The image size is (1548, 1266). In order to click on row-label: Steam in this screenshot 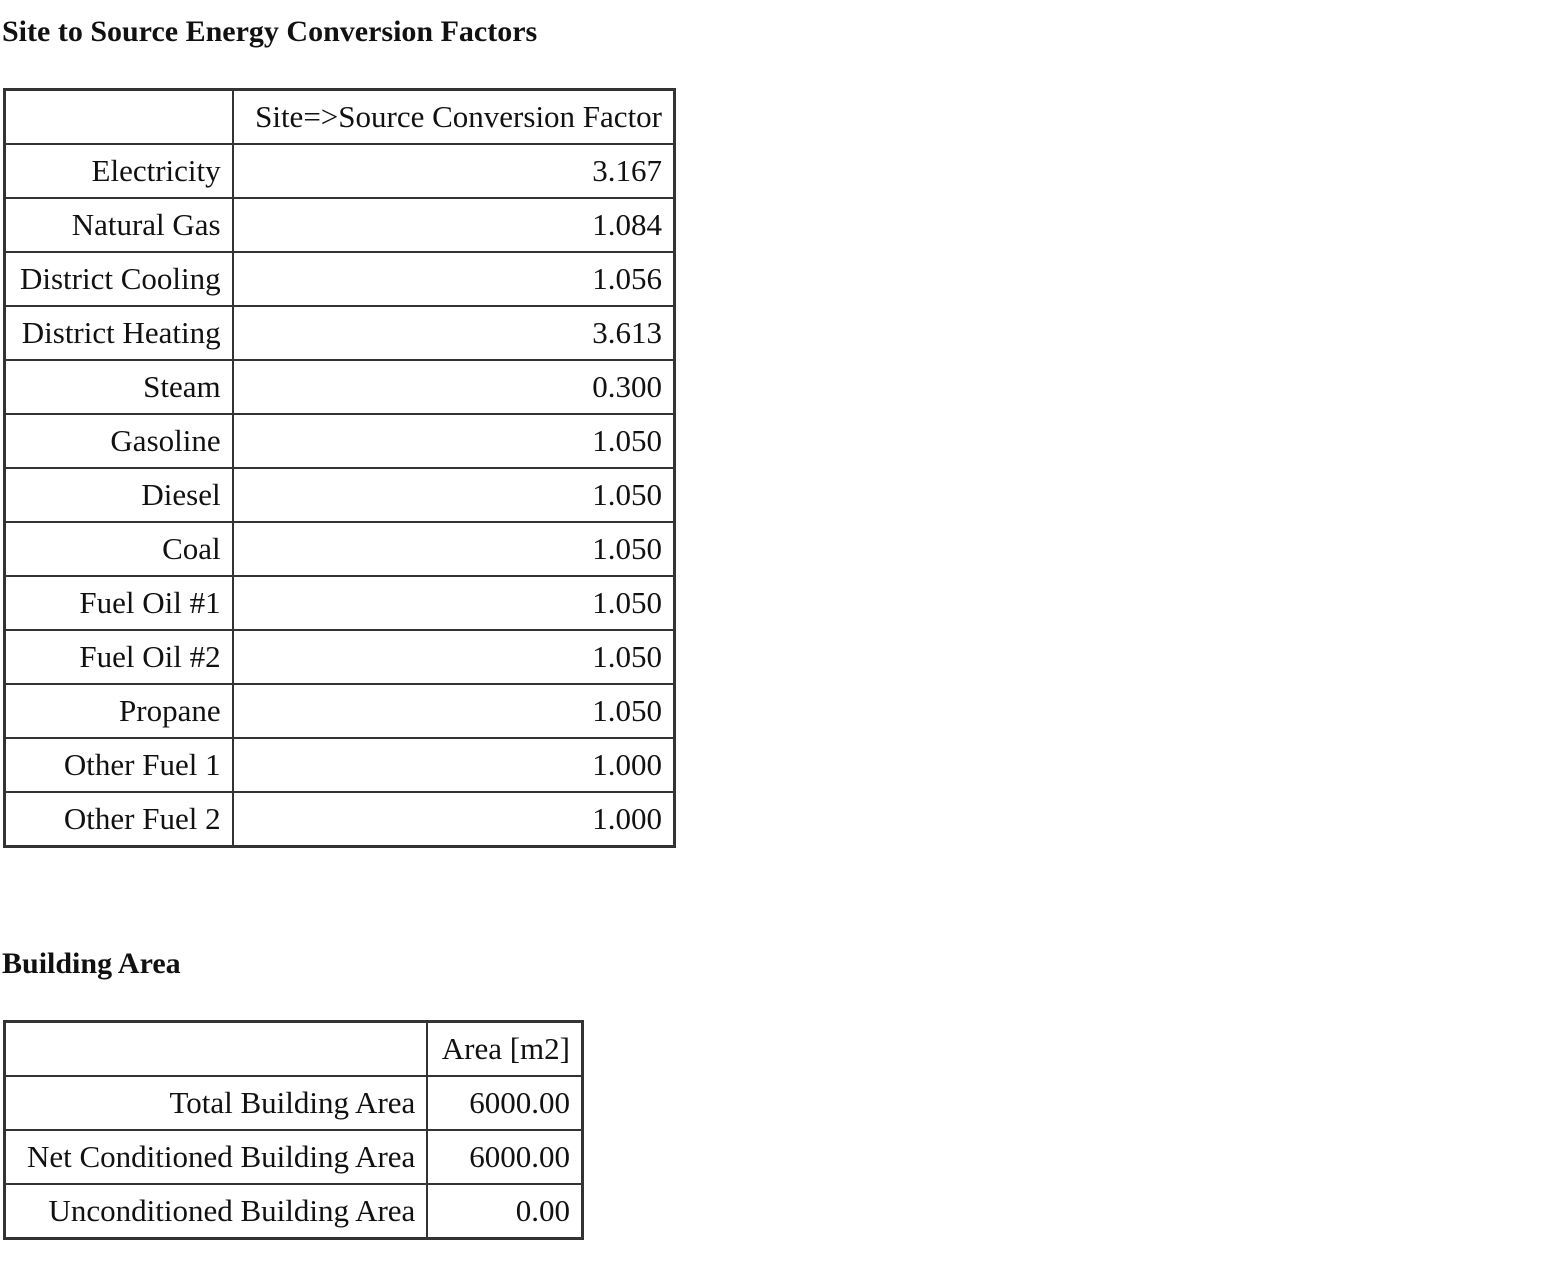, I will do `click(118, 387)`.